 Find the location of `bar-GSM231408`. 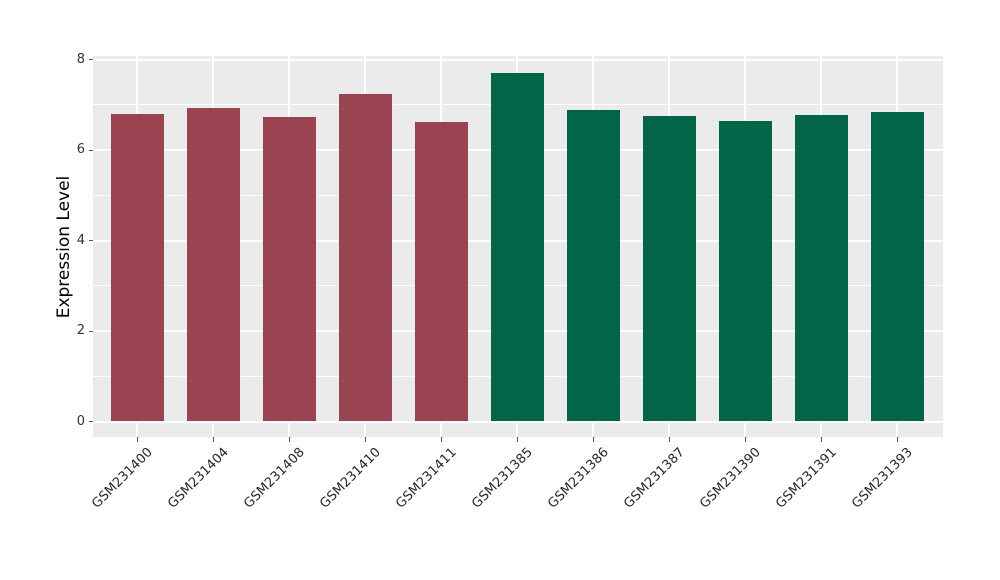

bar-GSM231408 is located at coordinates (289, 269).